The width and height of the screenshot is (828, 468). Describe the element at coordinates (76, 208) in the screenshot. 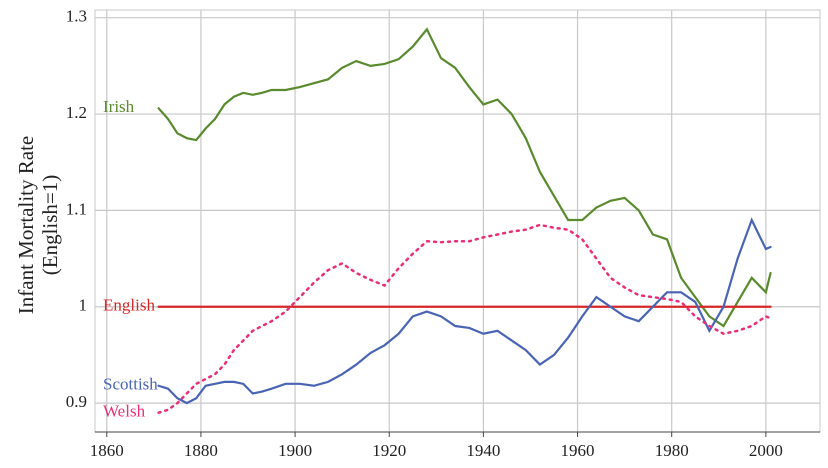

I see `y-tick-label: 1.1` at that location.